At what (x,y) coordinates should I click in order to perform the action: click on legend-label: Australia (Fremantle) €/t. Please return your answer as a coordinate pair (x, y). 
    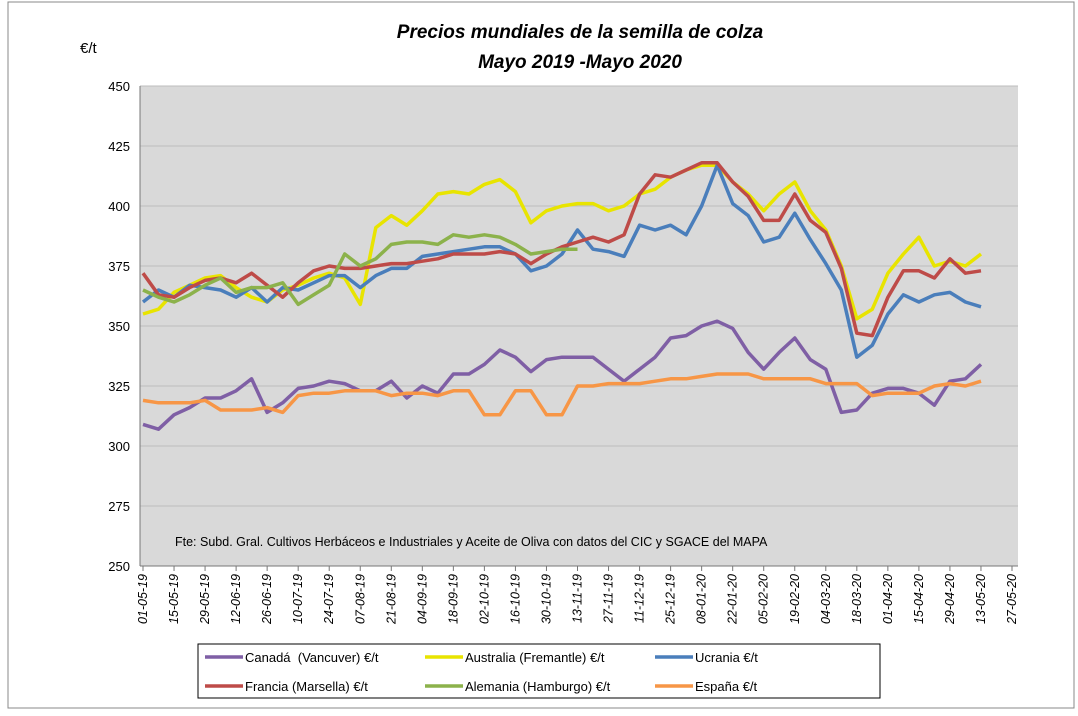
    Looking at the image, I should click on (535, 657).